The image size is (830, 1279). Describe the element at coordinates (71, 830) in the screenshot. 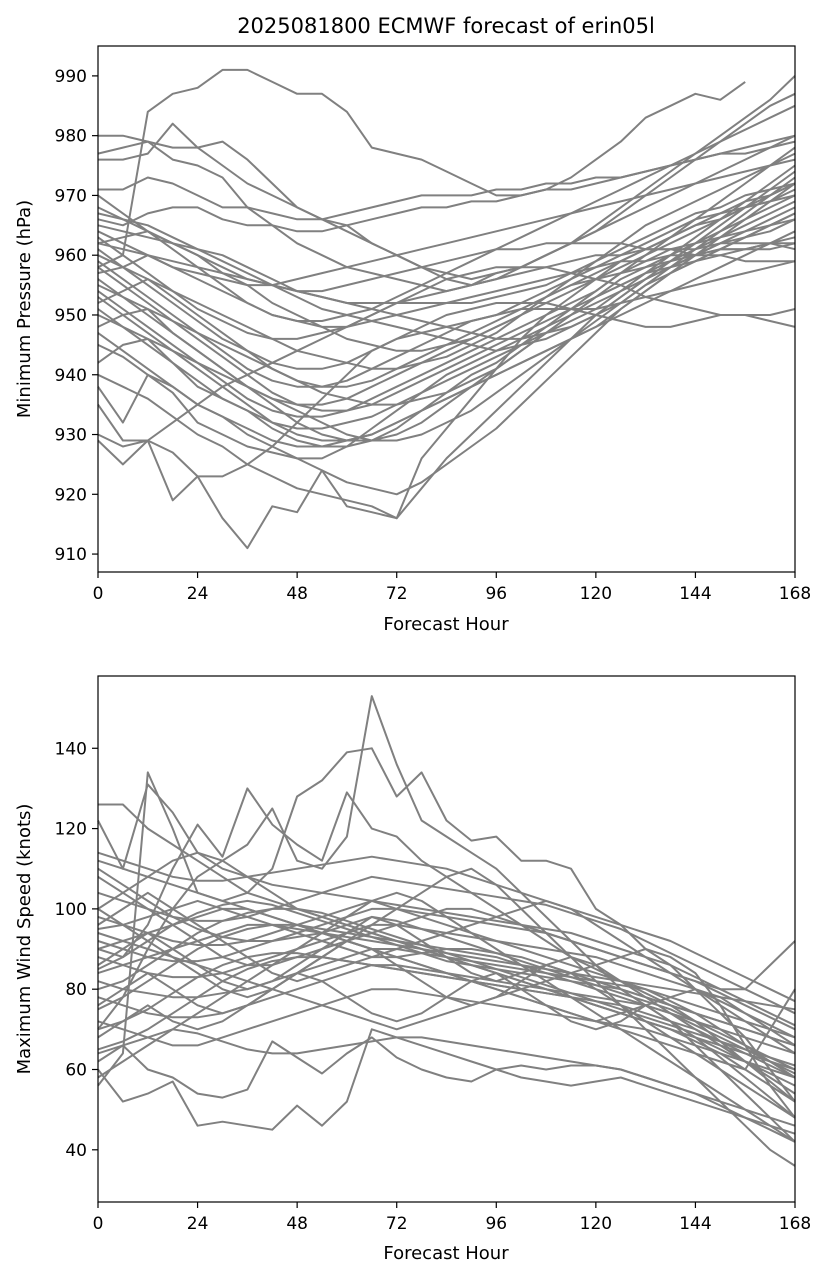

I see `wind-y-tick-label: 120` at that location.